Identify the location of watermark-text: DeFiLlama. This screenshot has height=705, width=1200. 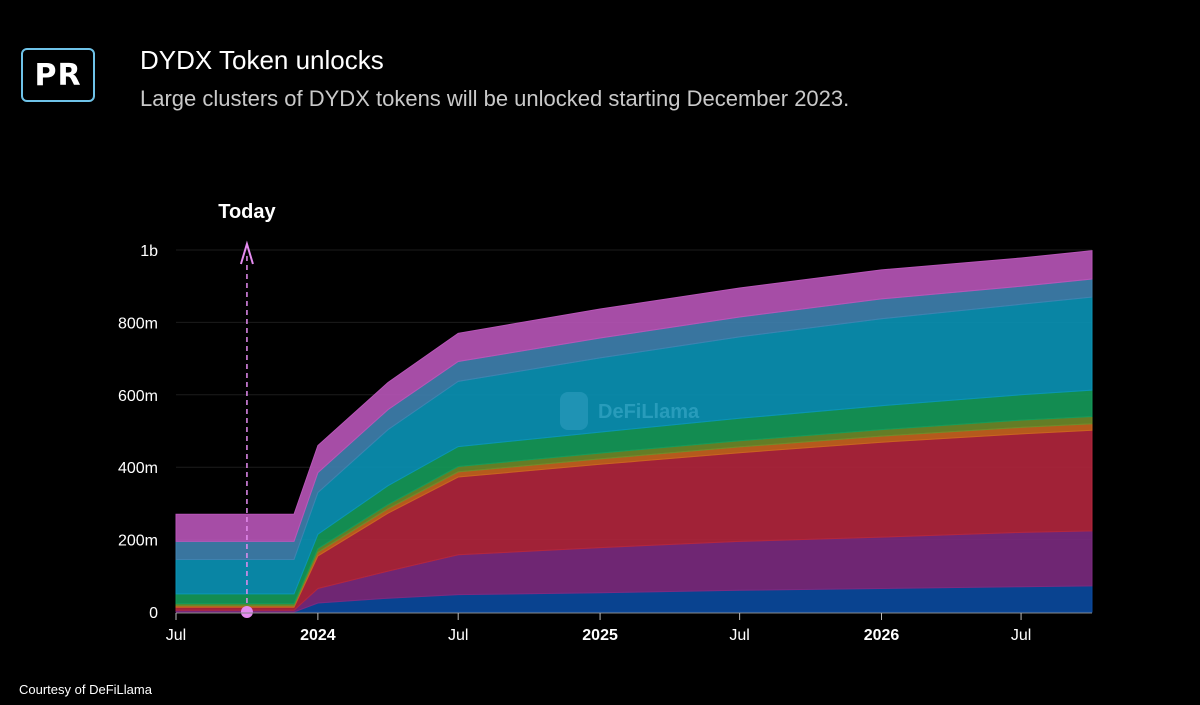
(649, 412).